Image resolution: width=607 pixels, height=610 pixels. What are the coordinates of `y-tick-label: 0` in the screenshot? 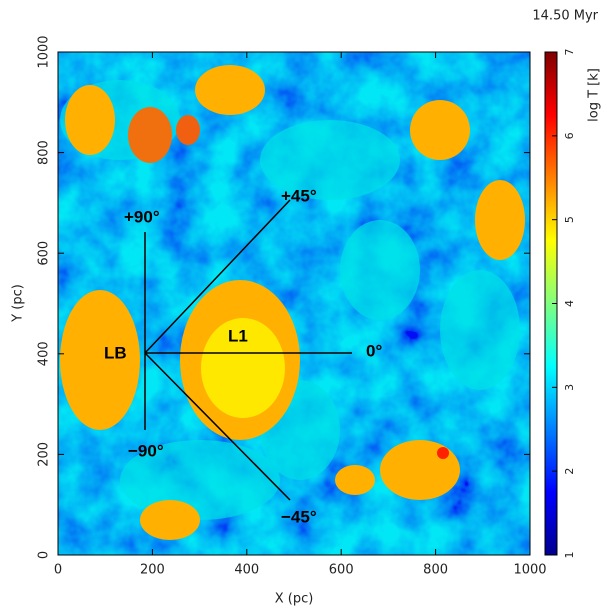 It's located at (44, 555).